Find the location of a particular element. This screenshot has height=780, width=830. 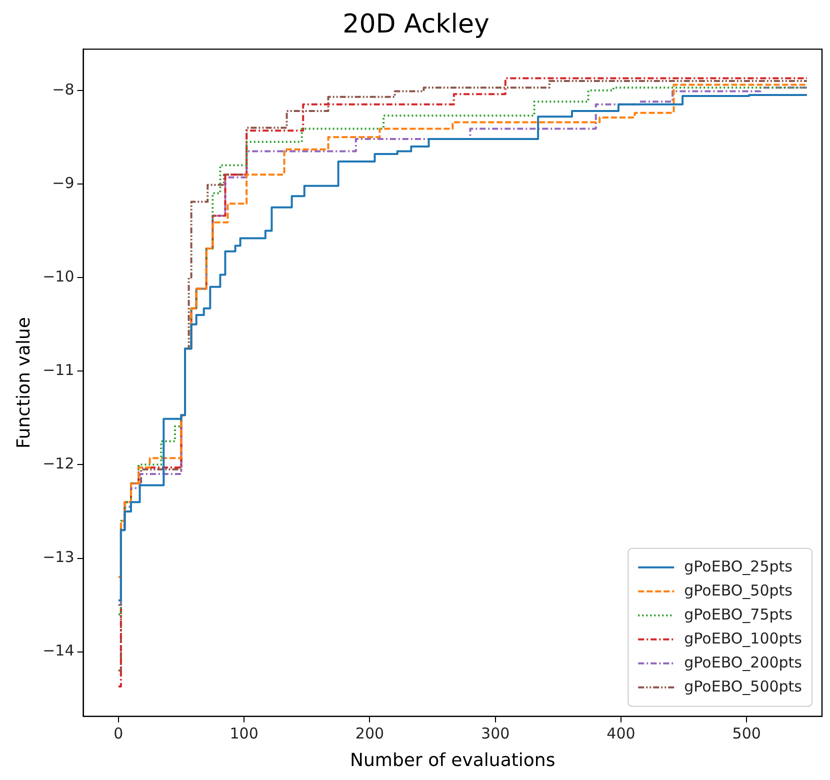

legend-label: gPoEBO_25pts is located at coordinates (738, 566).